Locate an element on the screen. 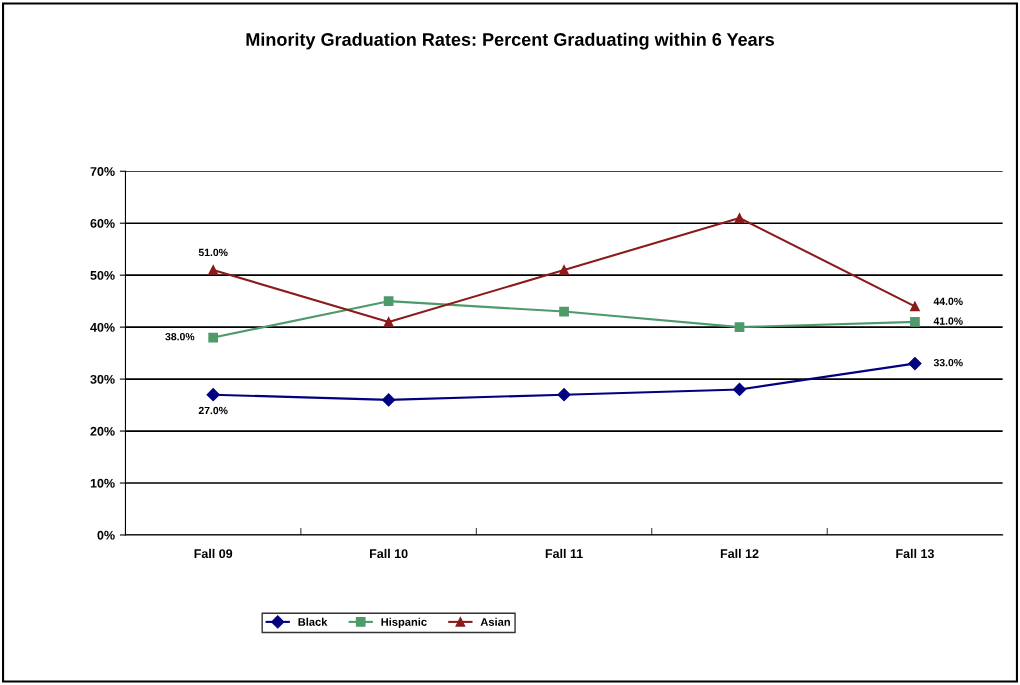  data-label: 41.0% is located at coordinates (948, 321).